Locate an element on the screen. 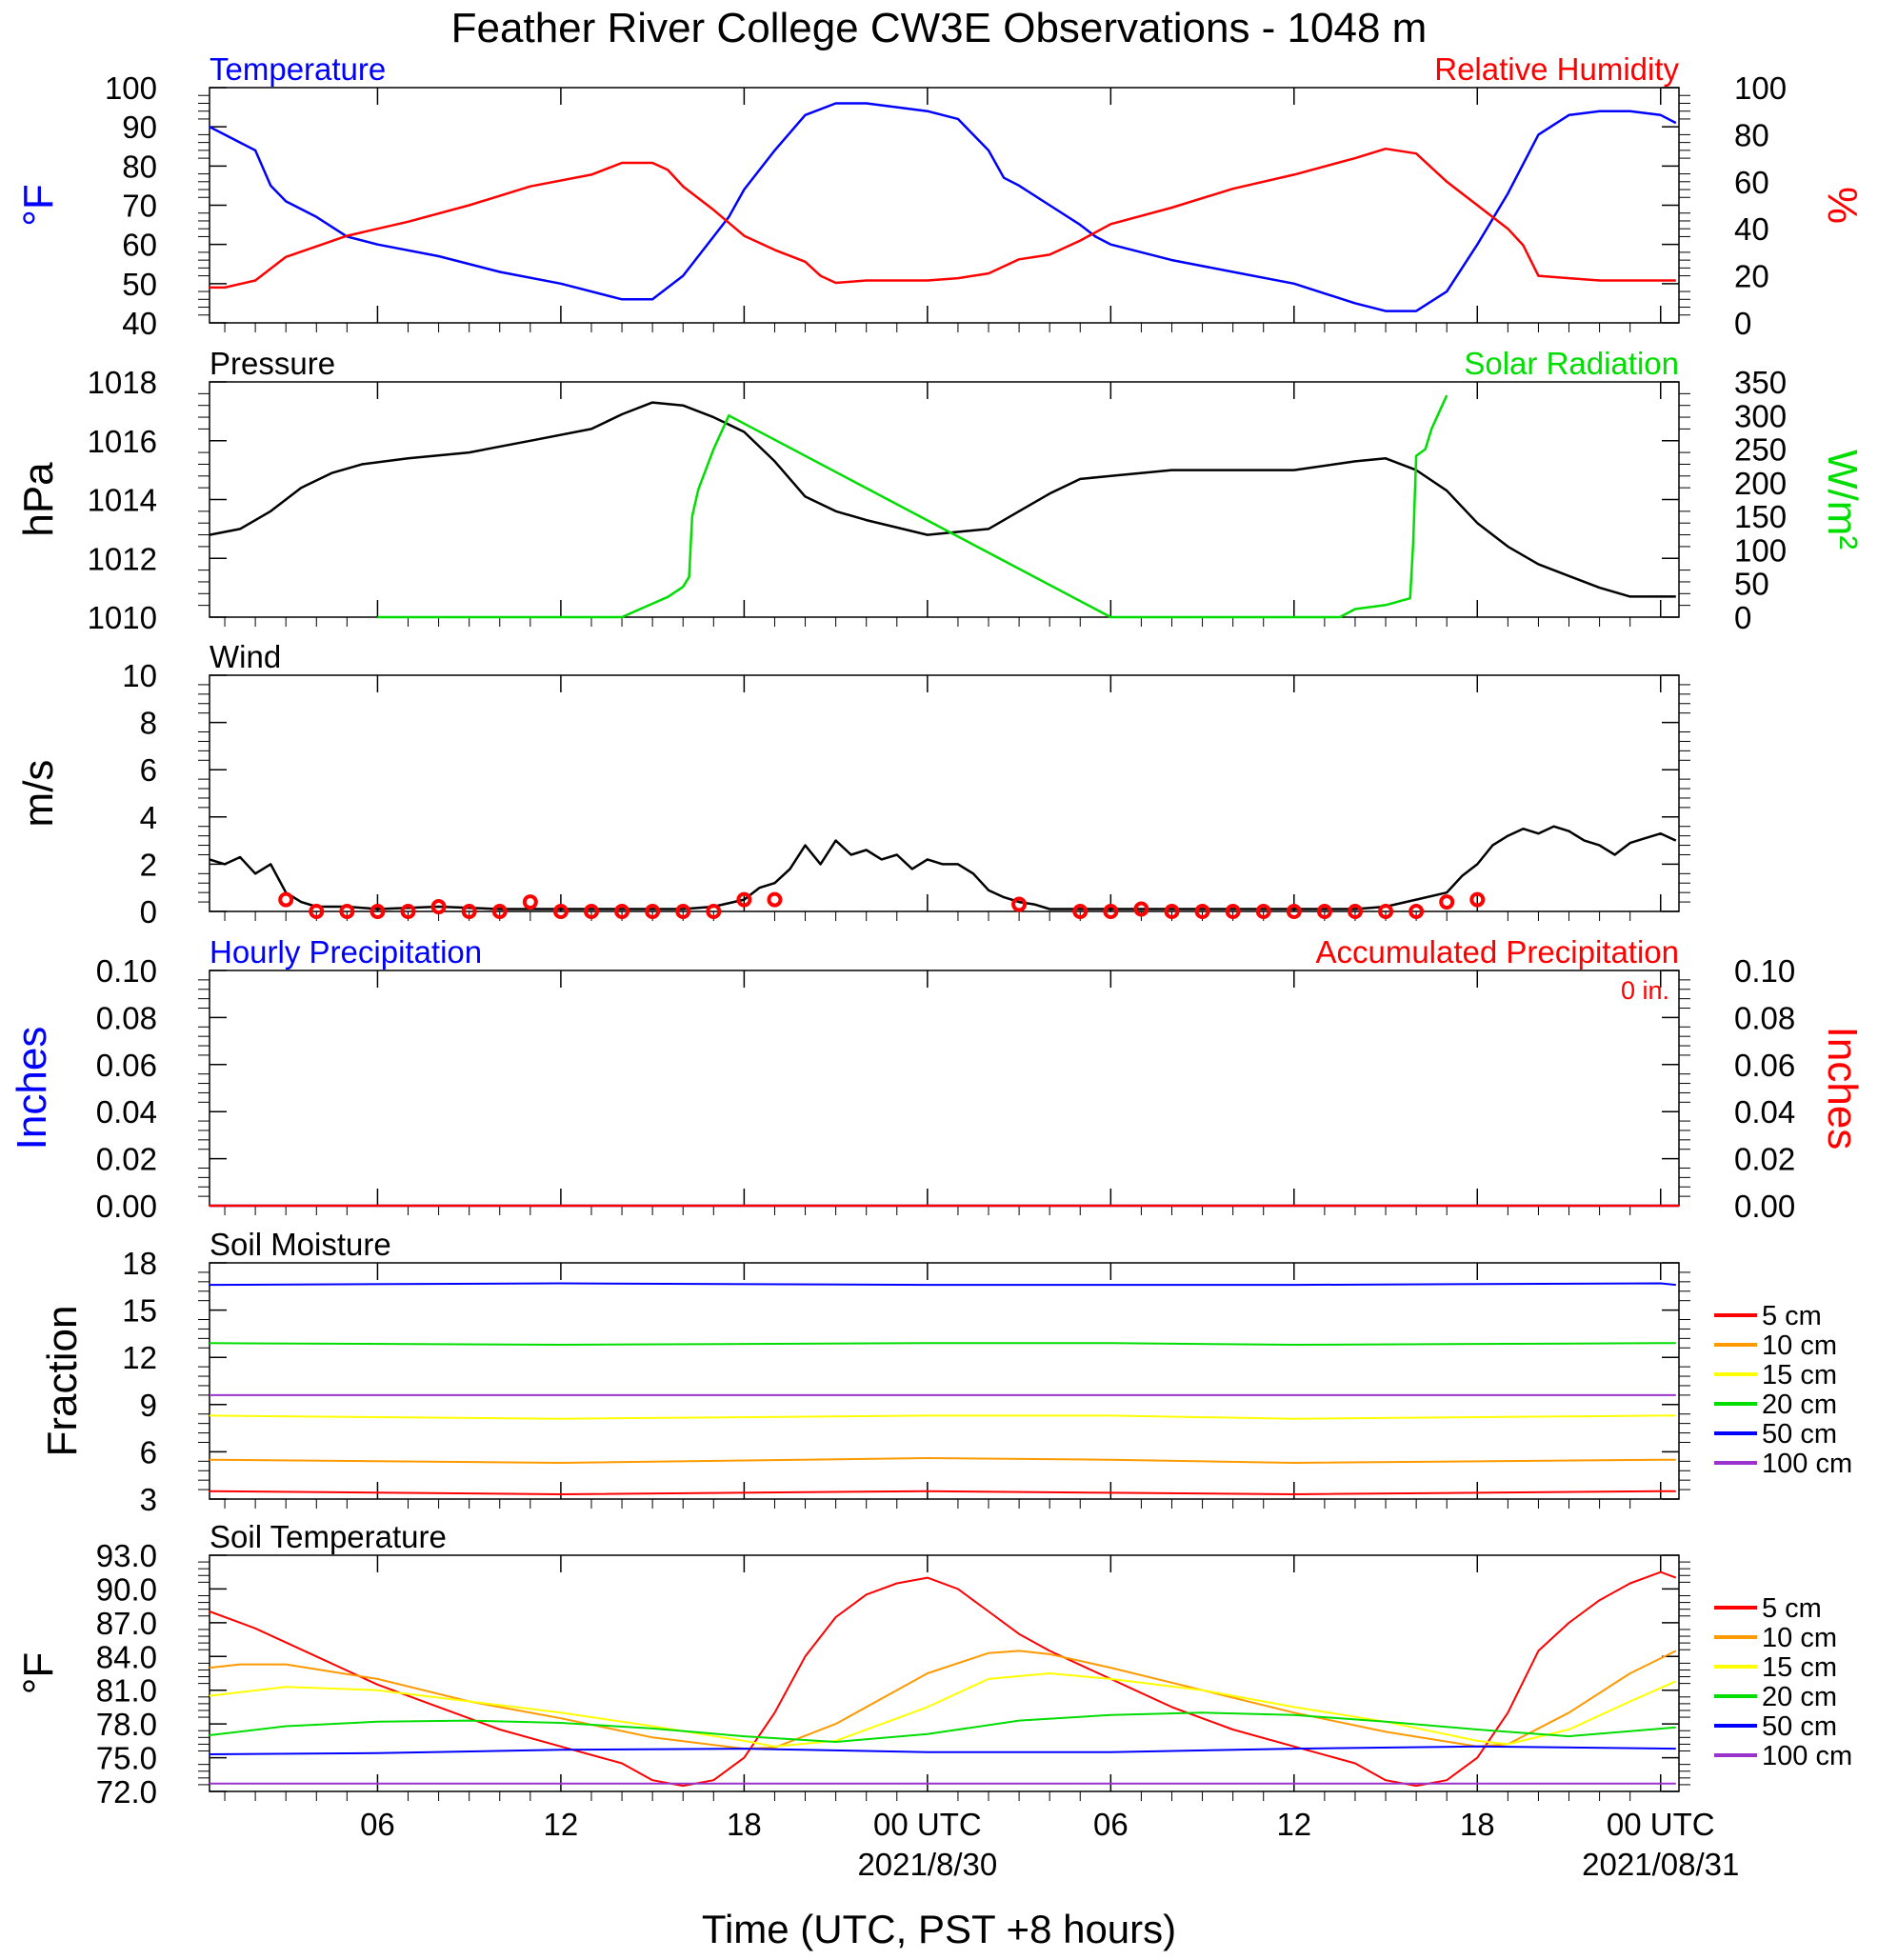 The height and width of the screenshot is (1960, 1878). y-tick-label-right: 50 is located at coordinates (1751, 584).